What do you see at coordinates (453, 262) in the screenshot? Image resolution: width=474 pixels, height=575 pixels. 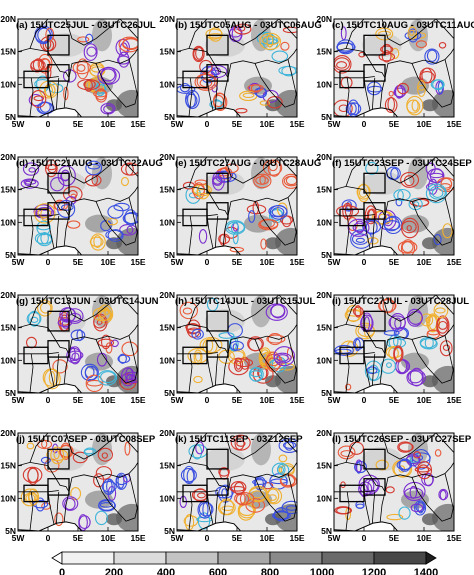 I see `lon-tick-label: 15E` at bounding box center [453, 262].